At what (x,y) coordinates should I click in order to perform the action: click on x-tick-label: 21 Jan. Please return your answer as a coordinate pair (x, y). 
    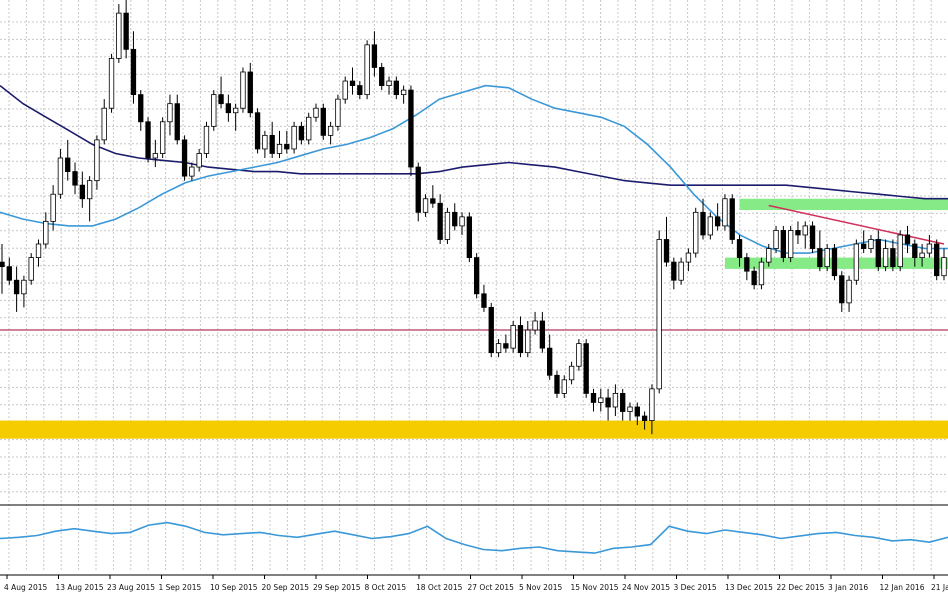
    Looking at the image, I should click on (939, 587).